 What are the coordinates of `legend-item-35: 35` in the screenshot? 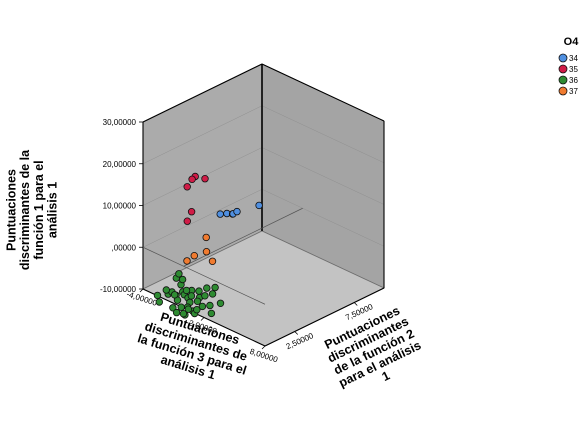 It's located at (568, 69).